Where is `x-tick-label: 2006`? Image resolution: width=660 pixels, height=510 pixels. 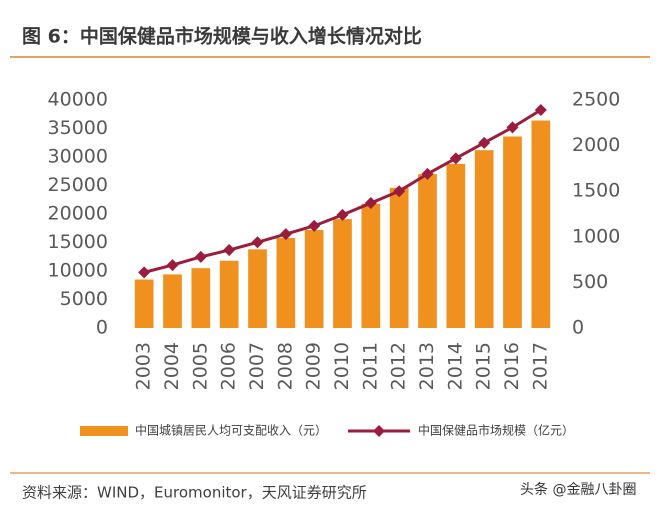 x-tick-label: 2006 is located at coordinates (229, 366).